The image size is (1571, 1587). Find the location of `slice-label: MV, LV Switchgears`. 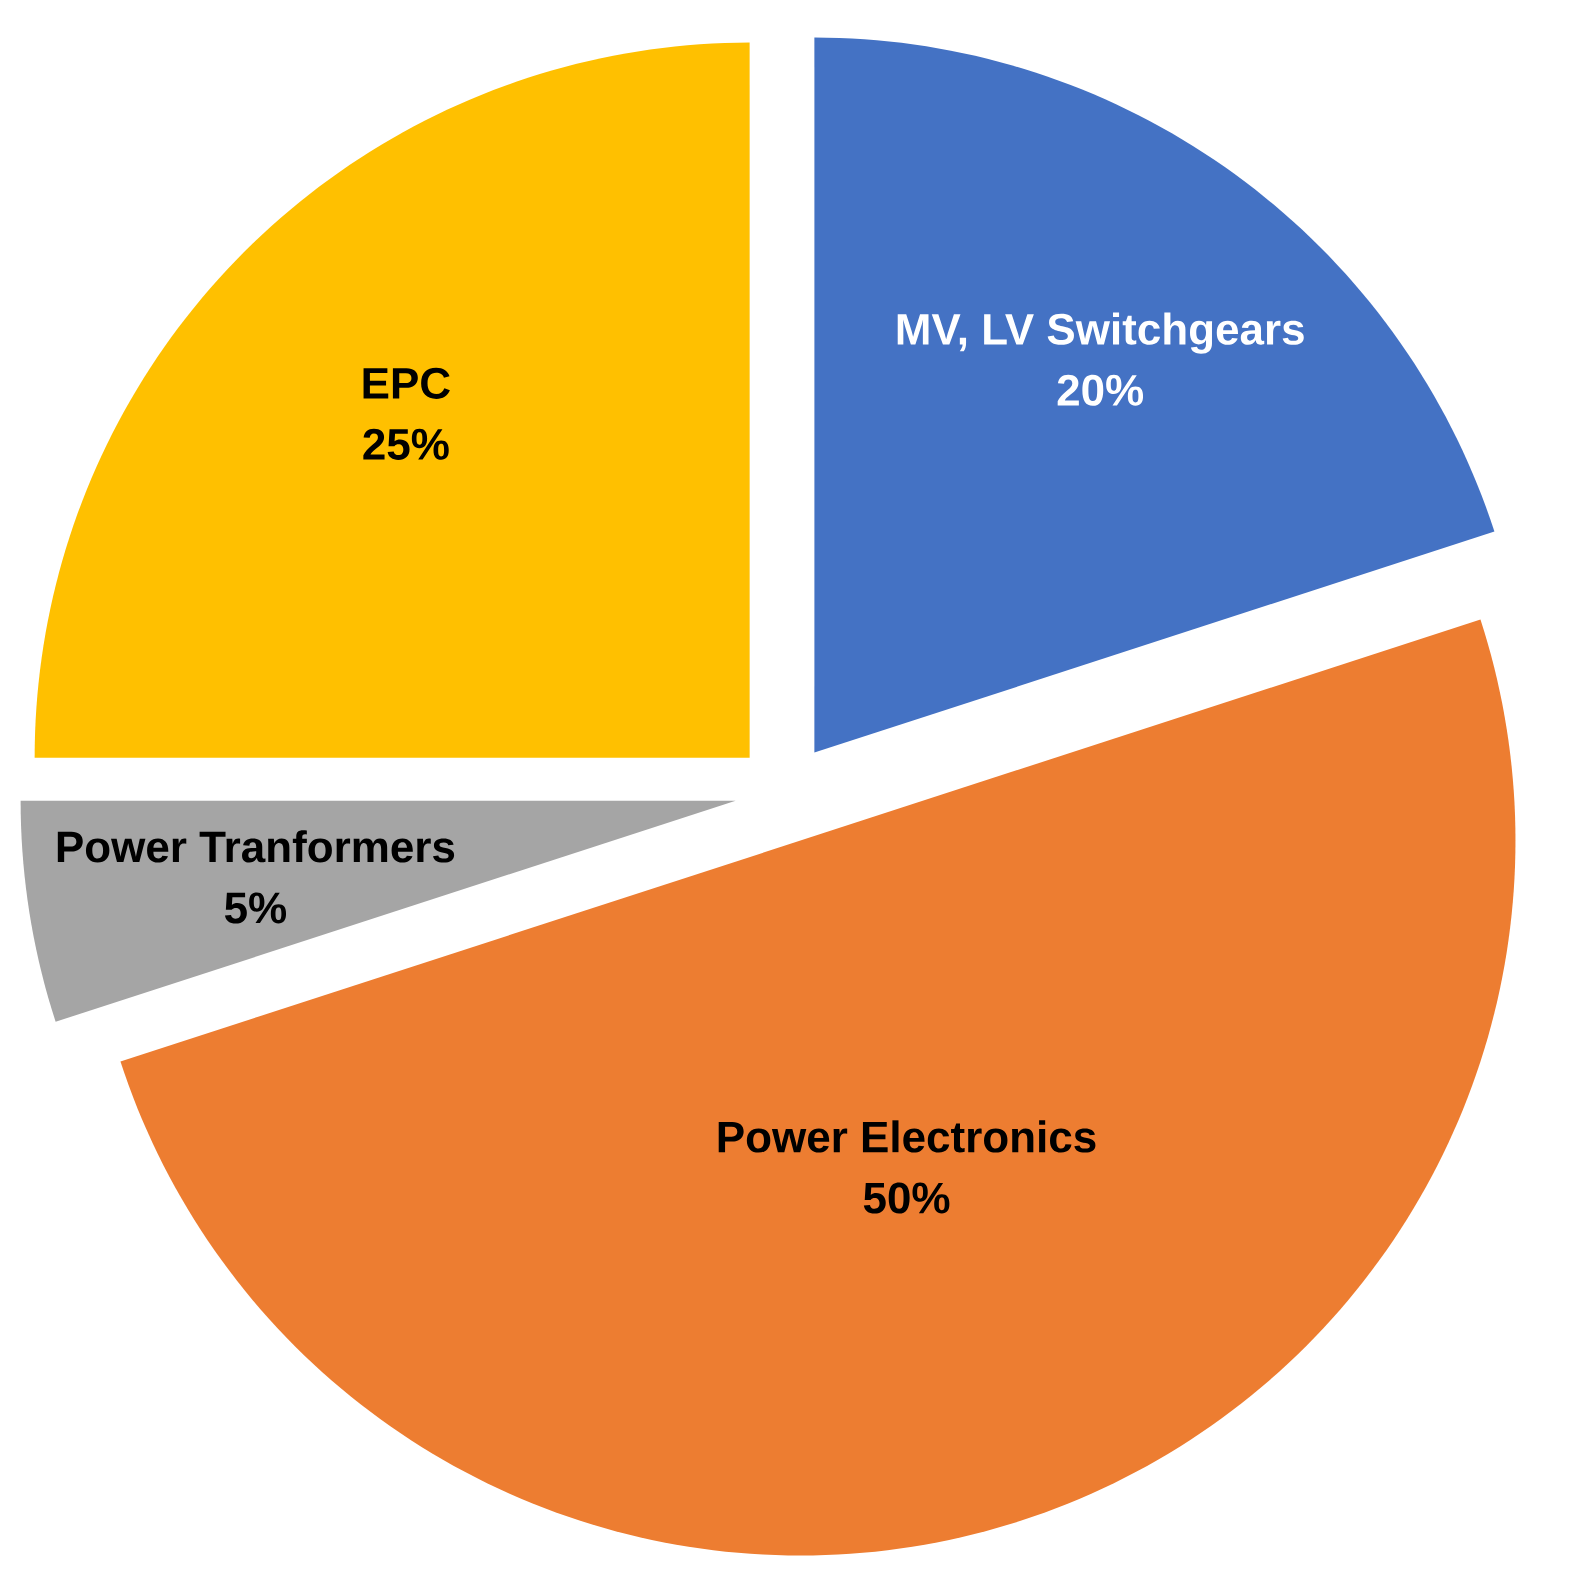

slice-label: MV, LV Switchgears is located at coordinates (1100, 333).